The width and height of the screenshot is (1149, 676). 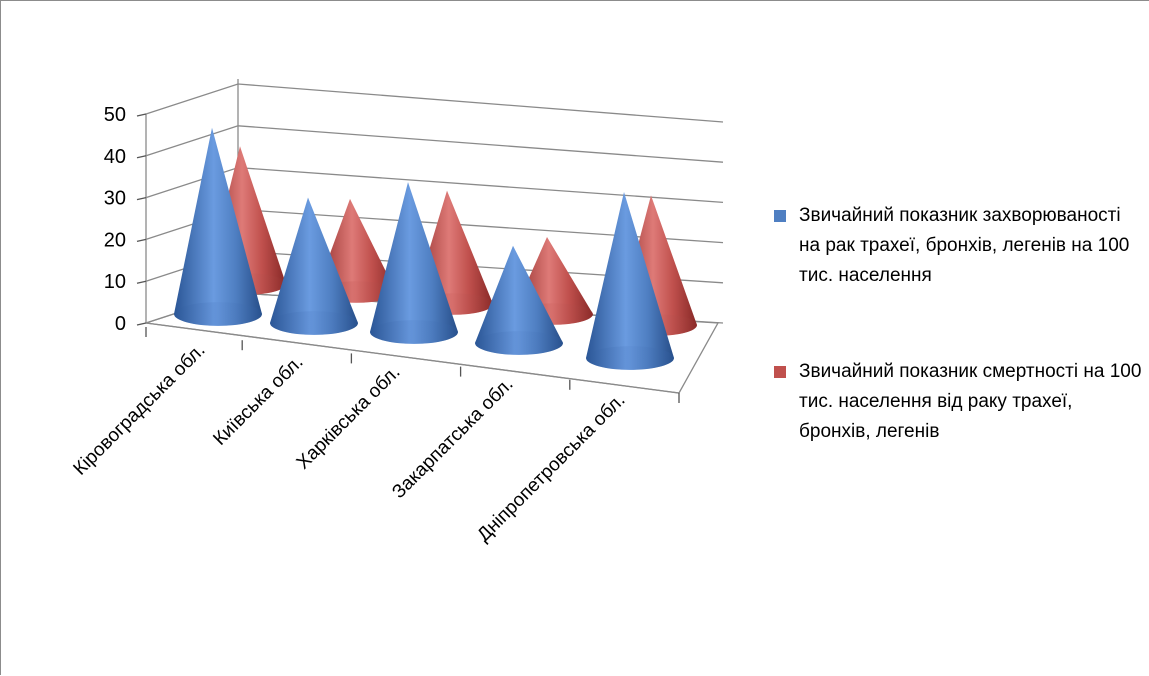 What do you see at coordinates (519, 343) in the screenshot?
I see `cone-incidence-3-base` at bounding box center [519, 343].